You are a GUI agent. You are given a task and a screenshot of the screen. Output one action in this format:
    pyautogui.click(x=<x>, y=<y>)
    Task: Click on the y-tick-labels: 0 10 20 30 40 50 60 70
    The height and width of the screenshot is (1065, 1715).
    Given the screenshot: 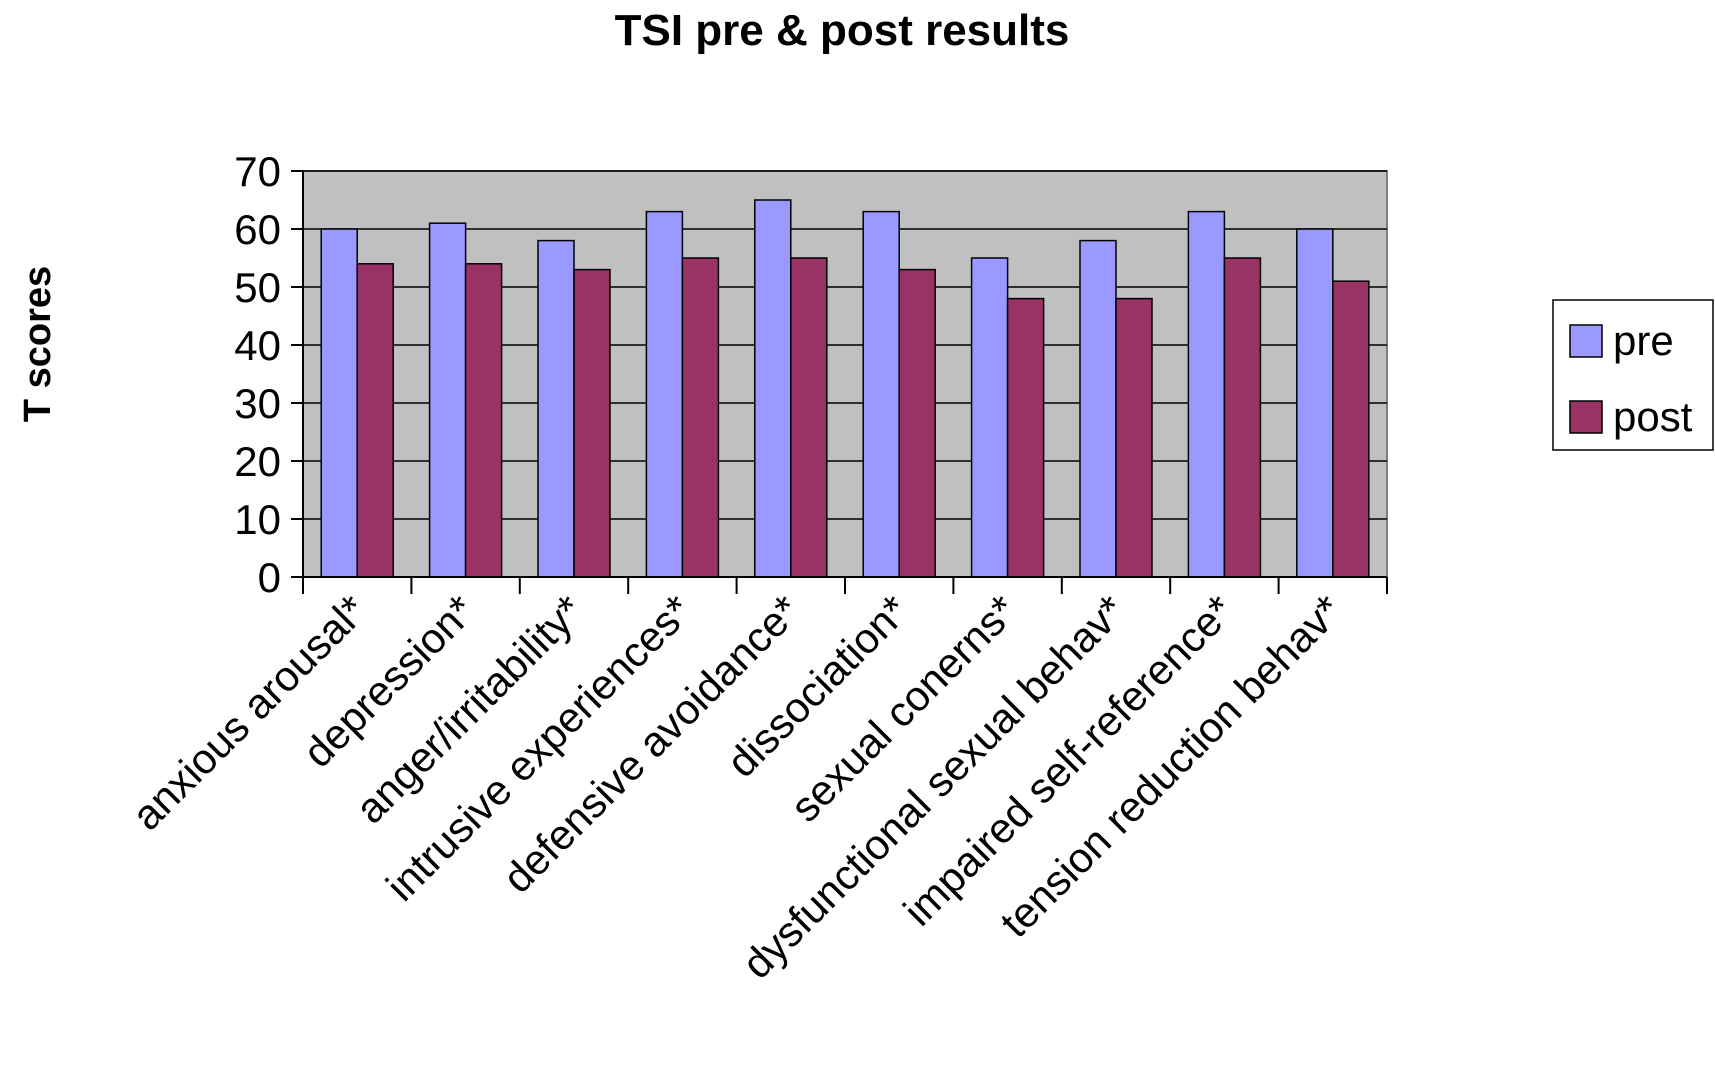 What is the action you would take?
    pyautogui.click(x=257, y=374)
    